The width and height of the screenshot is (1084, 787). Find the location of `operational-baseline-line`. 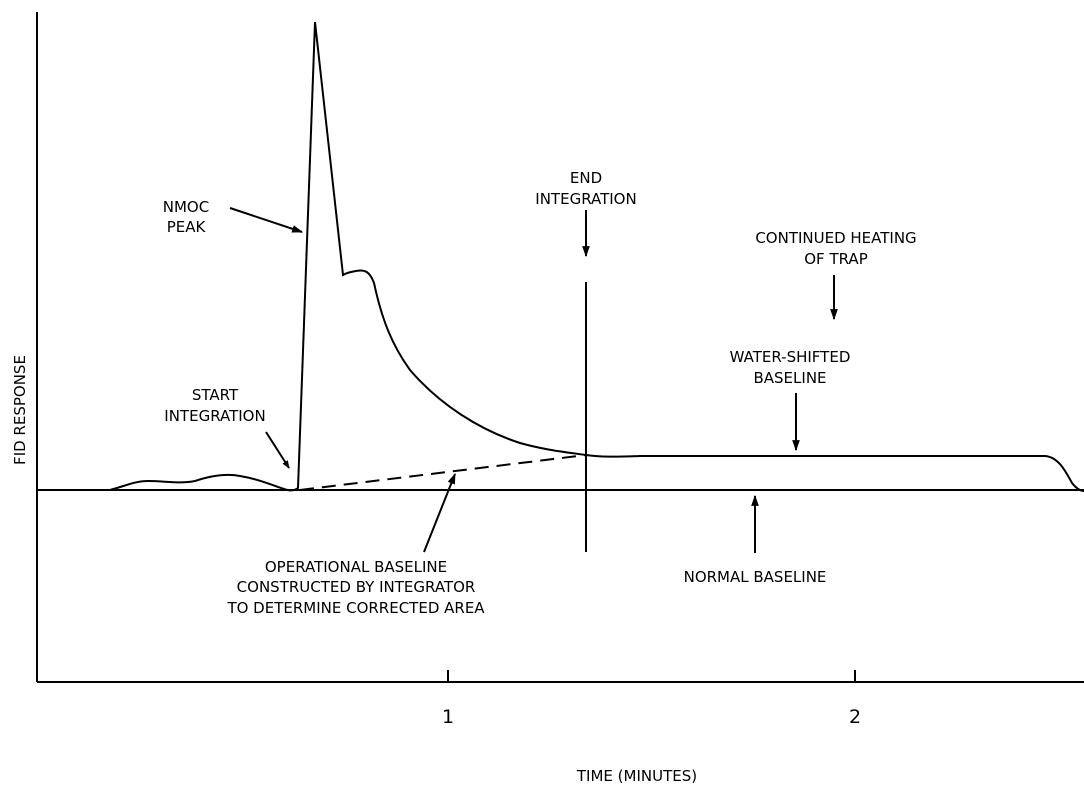

operational-baseline-line is located at coordinates (443, 472).